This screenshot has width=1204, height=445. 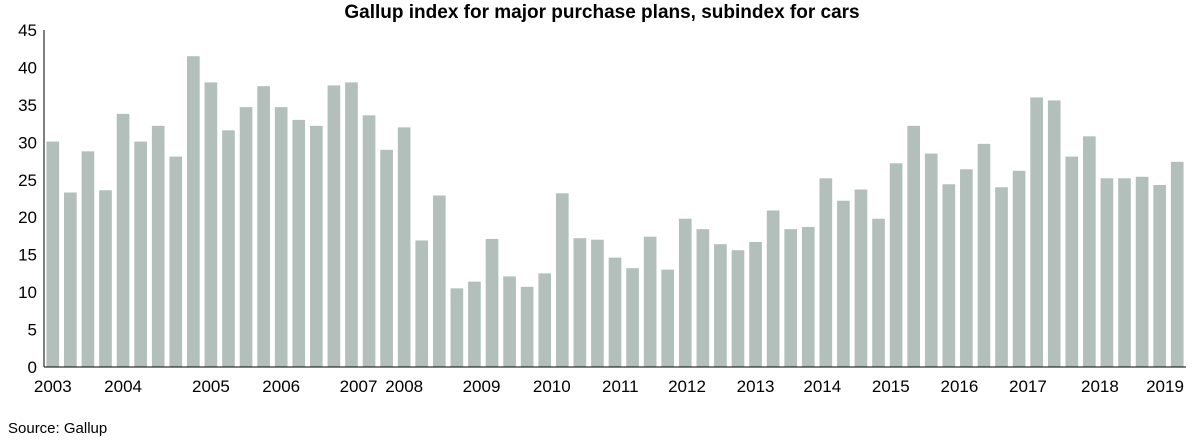 What do you see at coordinates (1165, 386) in the screenshot?
I see `x-tick-label: 2019` at bounding box center [1165, 386].